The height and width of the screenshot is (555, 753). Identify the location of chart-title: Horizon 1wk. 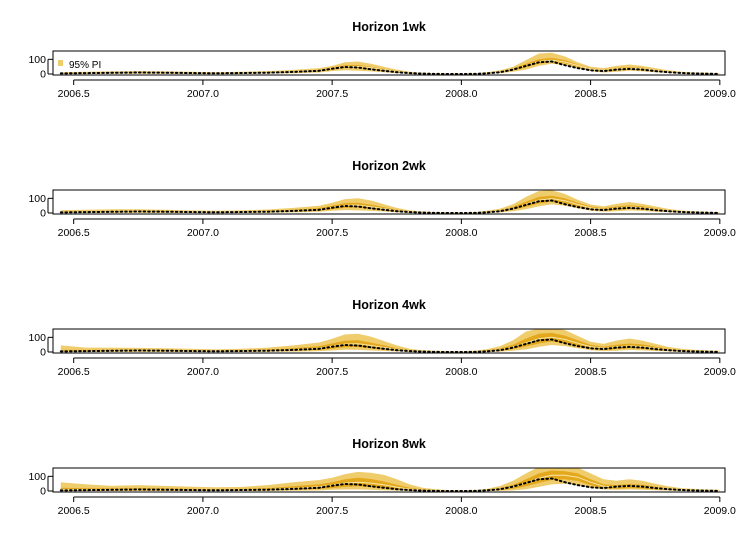
(389, 27).